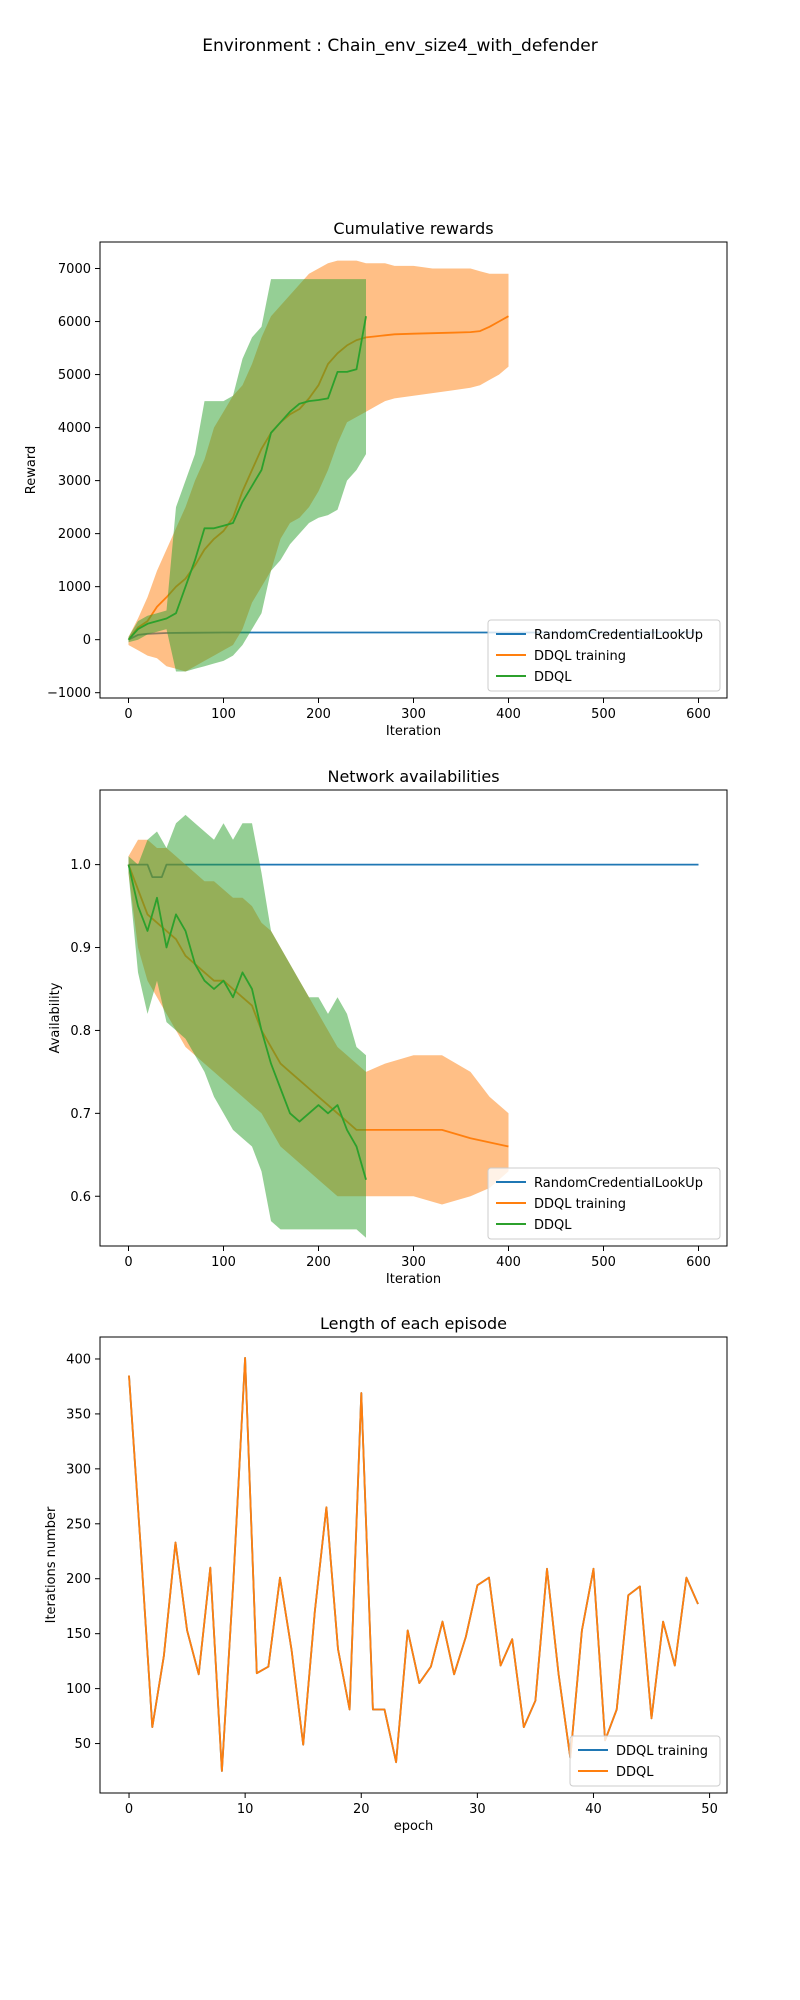 This screenshot has width=800, height=2000. Describe the element at coordinates (74, 587) in the screenshot. I see `y-tick-label: 1000` at that location.